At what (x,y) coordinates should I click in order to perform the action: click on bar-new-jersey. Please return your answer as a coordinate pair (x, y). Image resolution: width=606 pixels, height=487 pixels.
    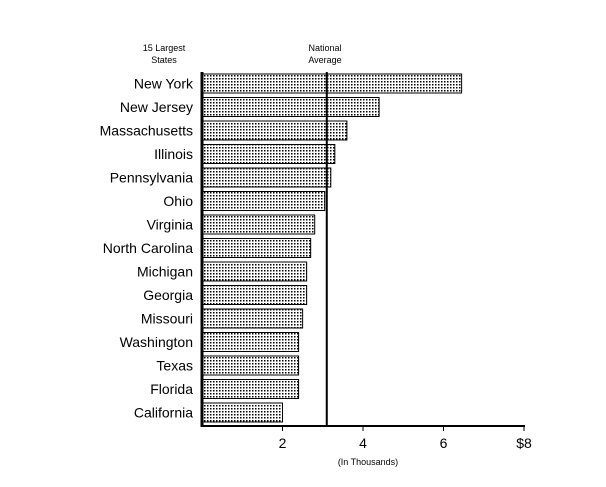
    Looking at the image, I should click on (290, 107).